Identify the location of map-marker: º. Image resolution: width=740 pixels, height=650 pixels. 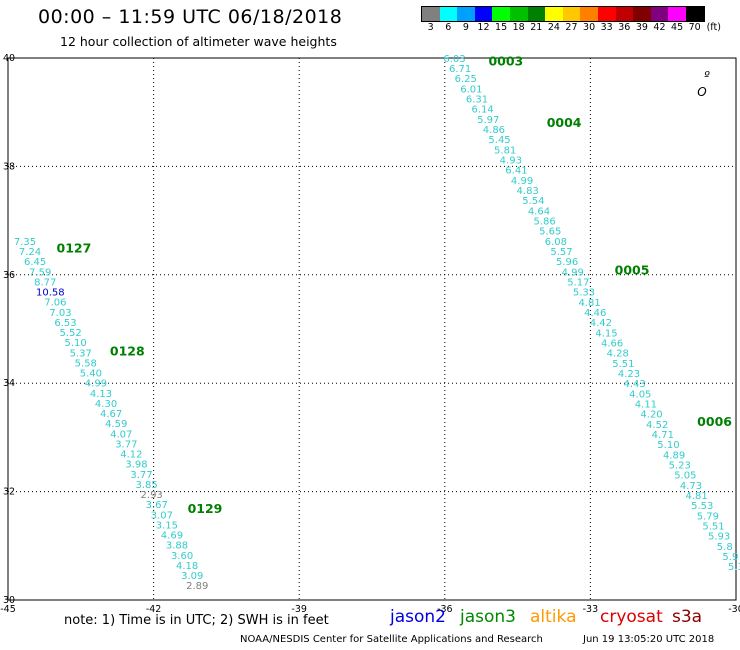
(707, 76).